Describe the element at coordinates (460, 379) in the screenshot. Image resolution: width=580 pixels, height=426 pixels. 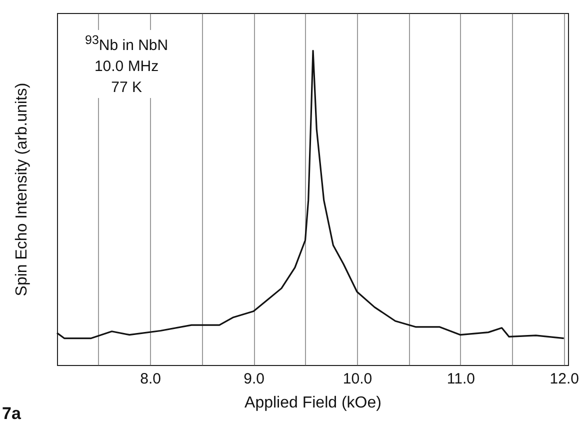
I see `x-tick-label: 11.0` at that location.